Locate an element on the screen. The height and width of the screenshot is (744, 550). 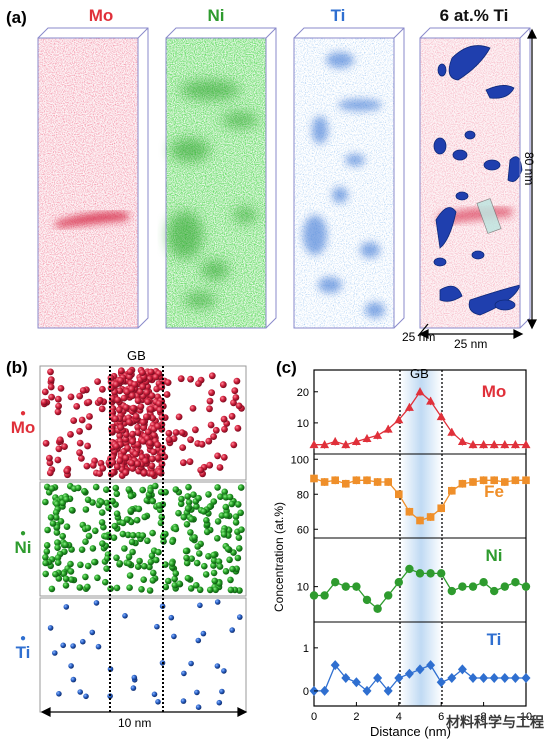
x-tick-label: 0 is located at coordinates (314, 717).